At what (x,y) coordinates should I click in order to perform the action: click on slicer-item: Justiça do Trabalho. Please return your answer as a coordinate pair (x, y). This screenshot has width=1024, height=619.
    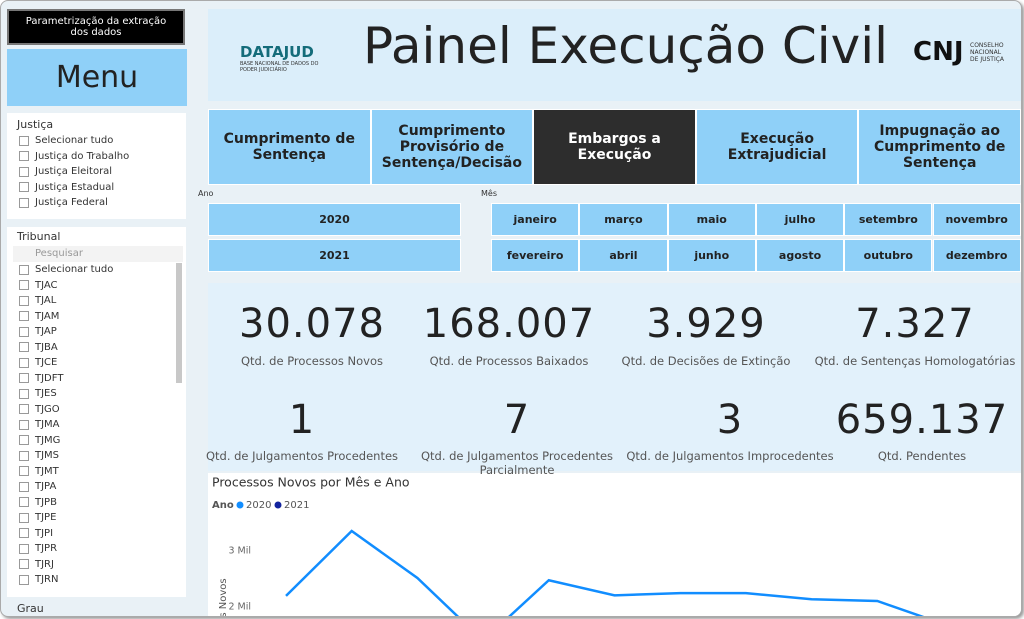
    Looking at the image, I should click on (74, 156).